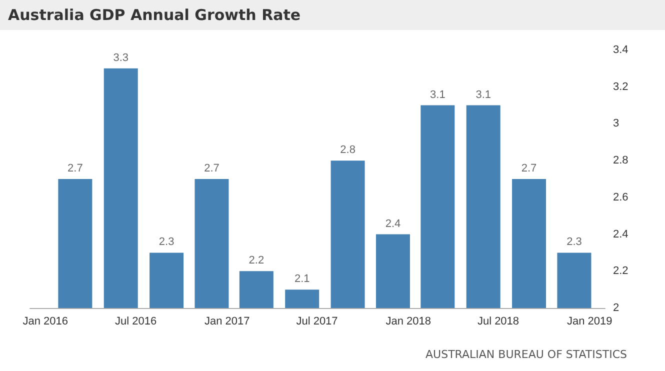 The width and height of the screenshot is (665, 371). Describe the element at coordinates (332, 15) in the screenshot. I see `chart-title: Australia GDP Annual Growth Rate` at that location.